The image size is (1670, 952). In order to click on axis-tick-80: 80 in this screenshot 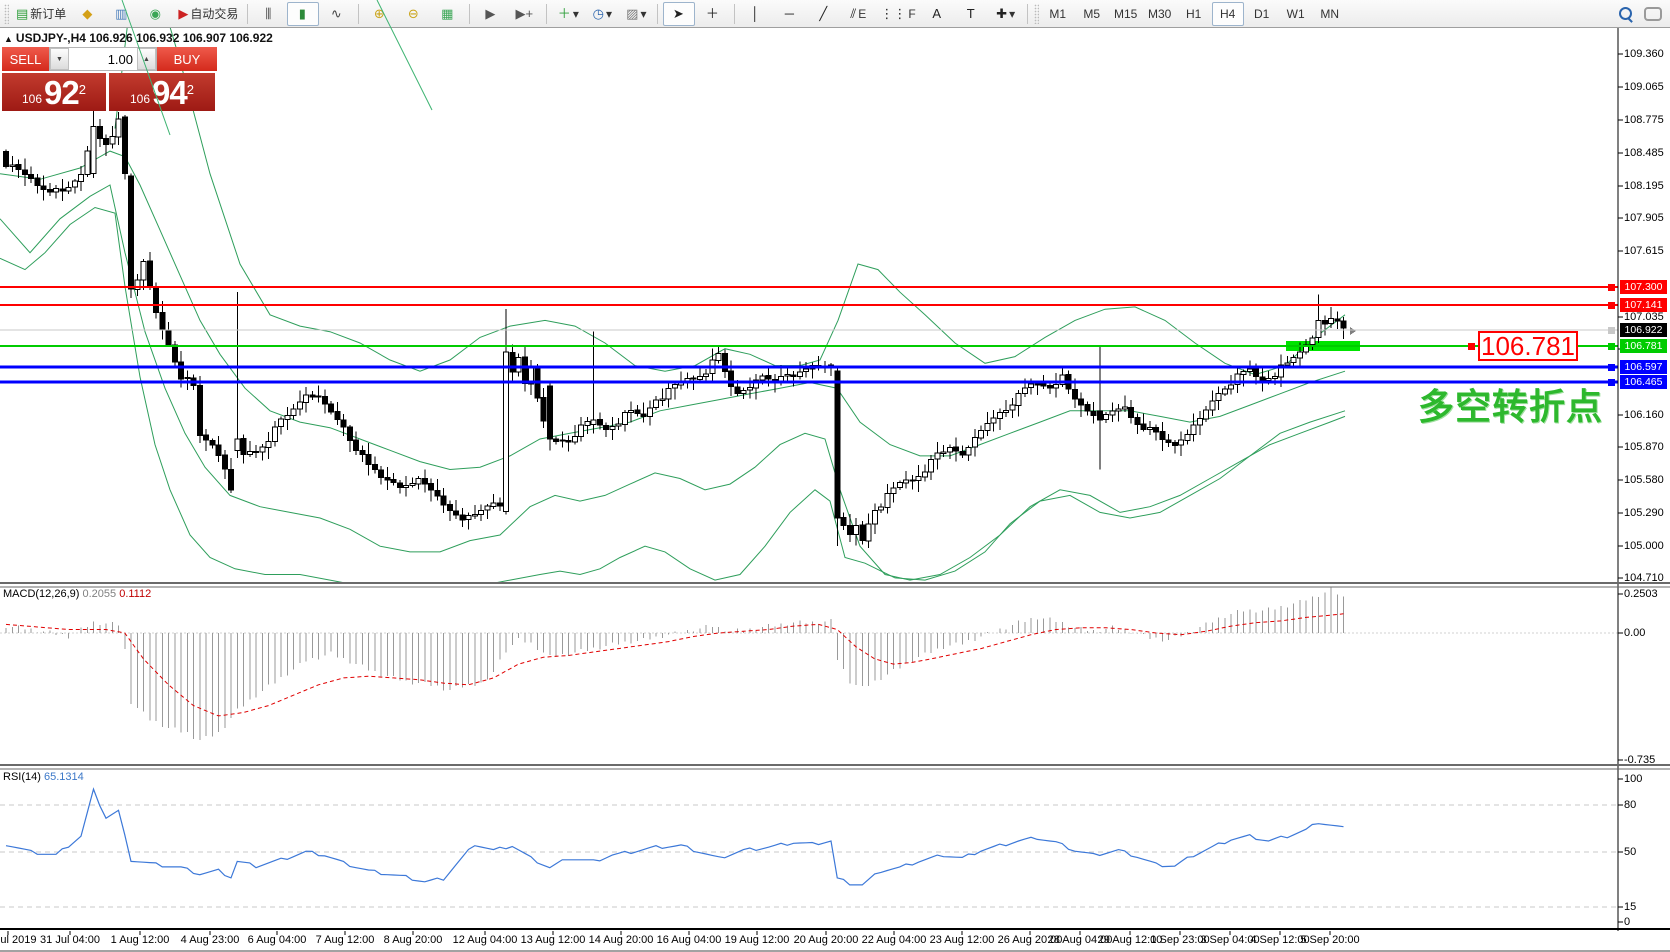, I will do `click(1630, 805)`.